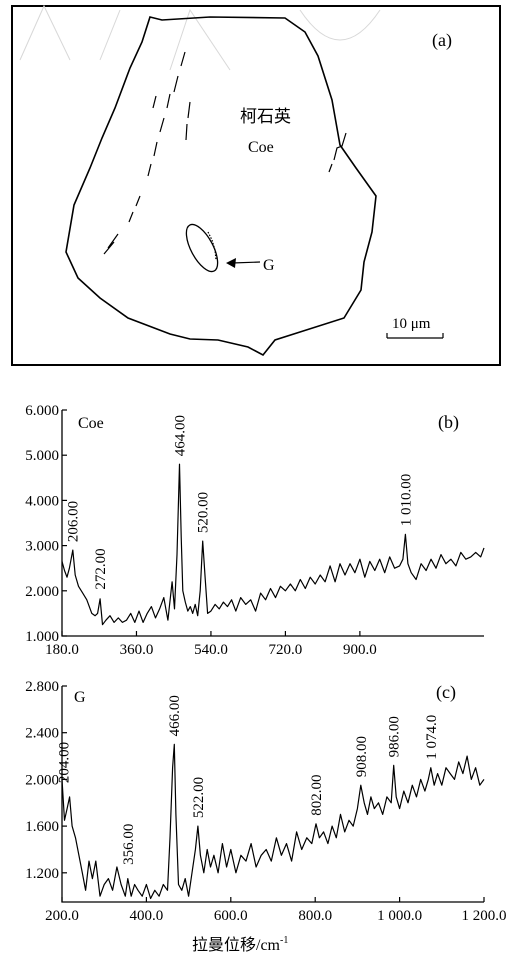 This screenshot has height=959, width=518. What do you see at coordinates (240, 502) in the screenshot?
I see `chart-b-peak-labels: 206.00 272.00 464.00 520.00 1 010.00` at bounding box center [240, 502].